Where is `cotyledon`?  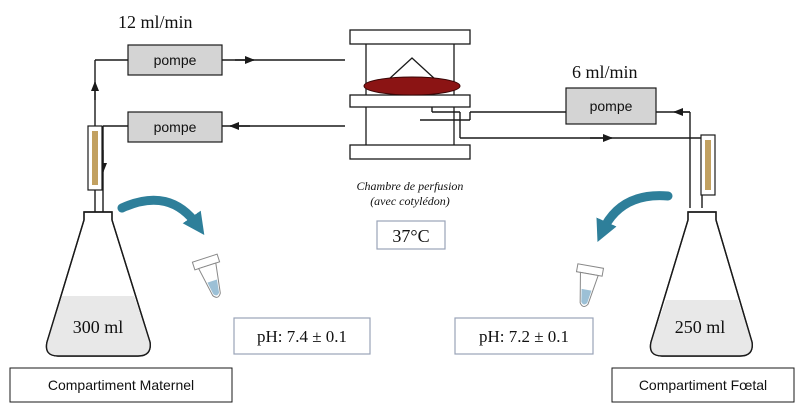
cotyledon is located at coordinates (412, 86).